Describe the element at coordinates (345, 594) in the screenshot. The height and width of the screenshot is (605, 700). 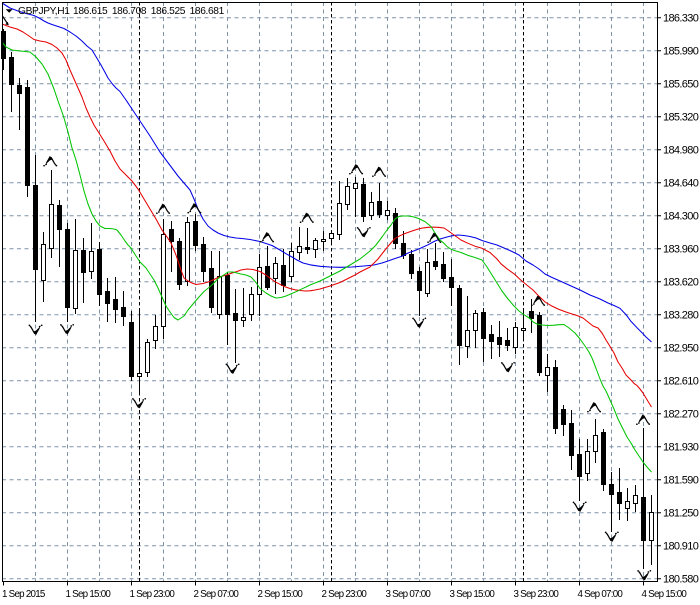
I see `svg-text: 2 Sep 23:00` at that location.